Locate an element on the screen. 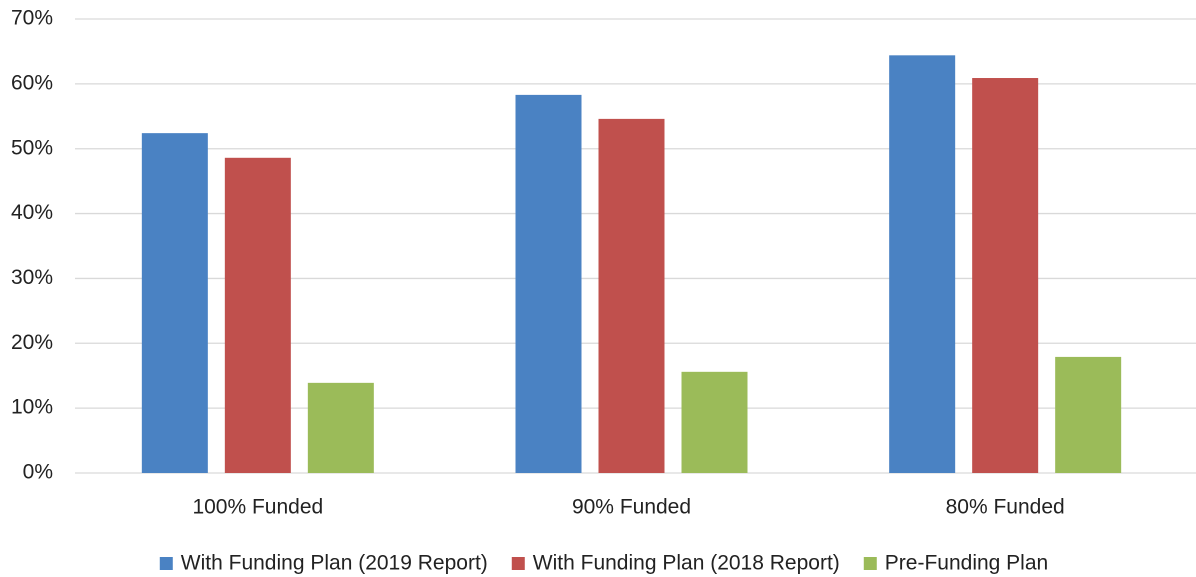  legend-label: With Funding Plan (2019 Report) is located at coordinates (334, 563).